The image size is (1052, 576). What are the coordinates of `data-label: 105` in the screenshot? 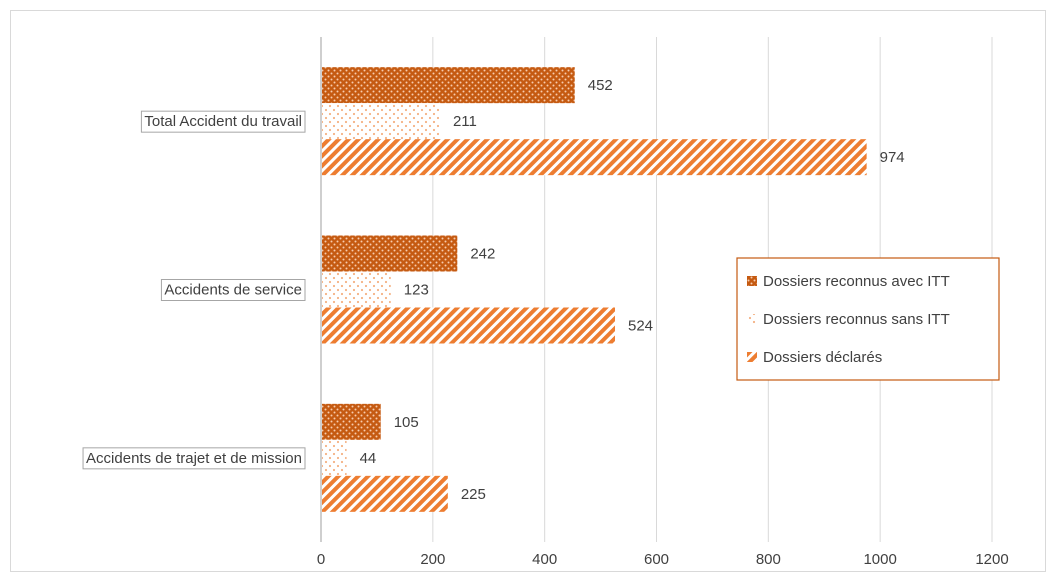 It's located at (406, 422).